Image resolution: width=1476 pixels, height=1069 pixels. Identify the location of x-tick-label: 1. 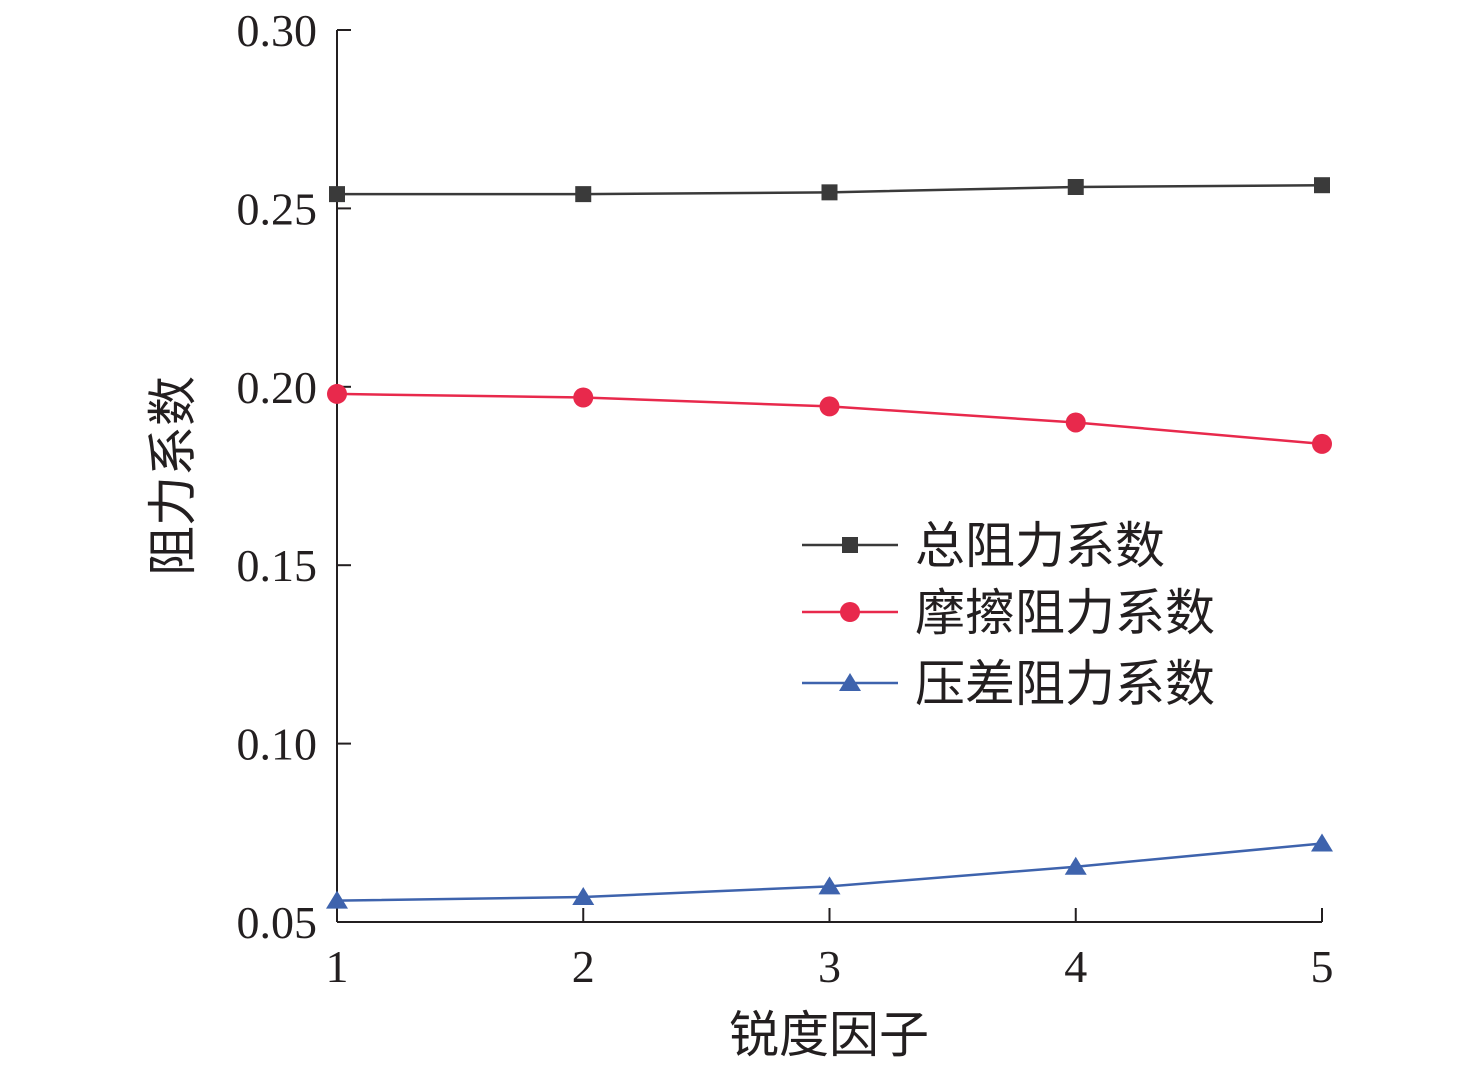
(337, 966).